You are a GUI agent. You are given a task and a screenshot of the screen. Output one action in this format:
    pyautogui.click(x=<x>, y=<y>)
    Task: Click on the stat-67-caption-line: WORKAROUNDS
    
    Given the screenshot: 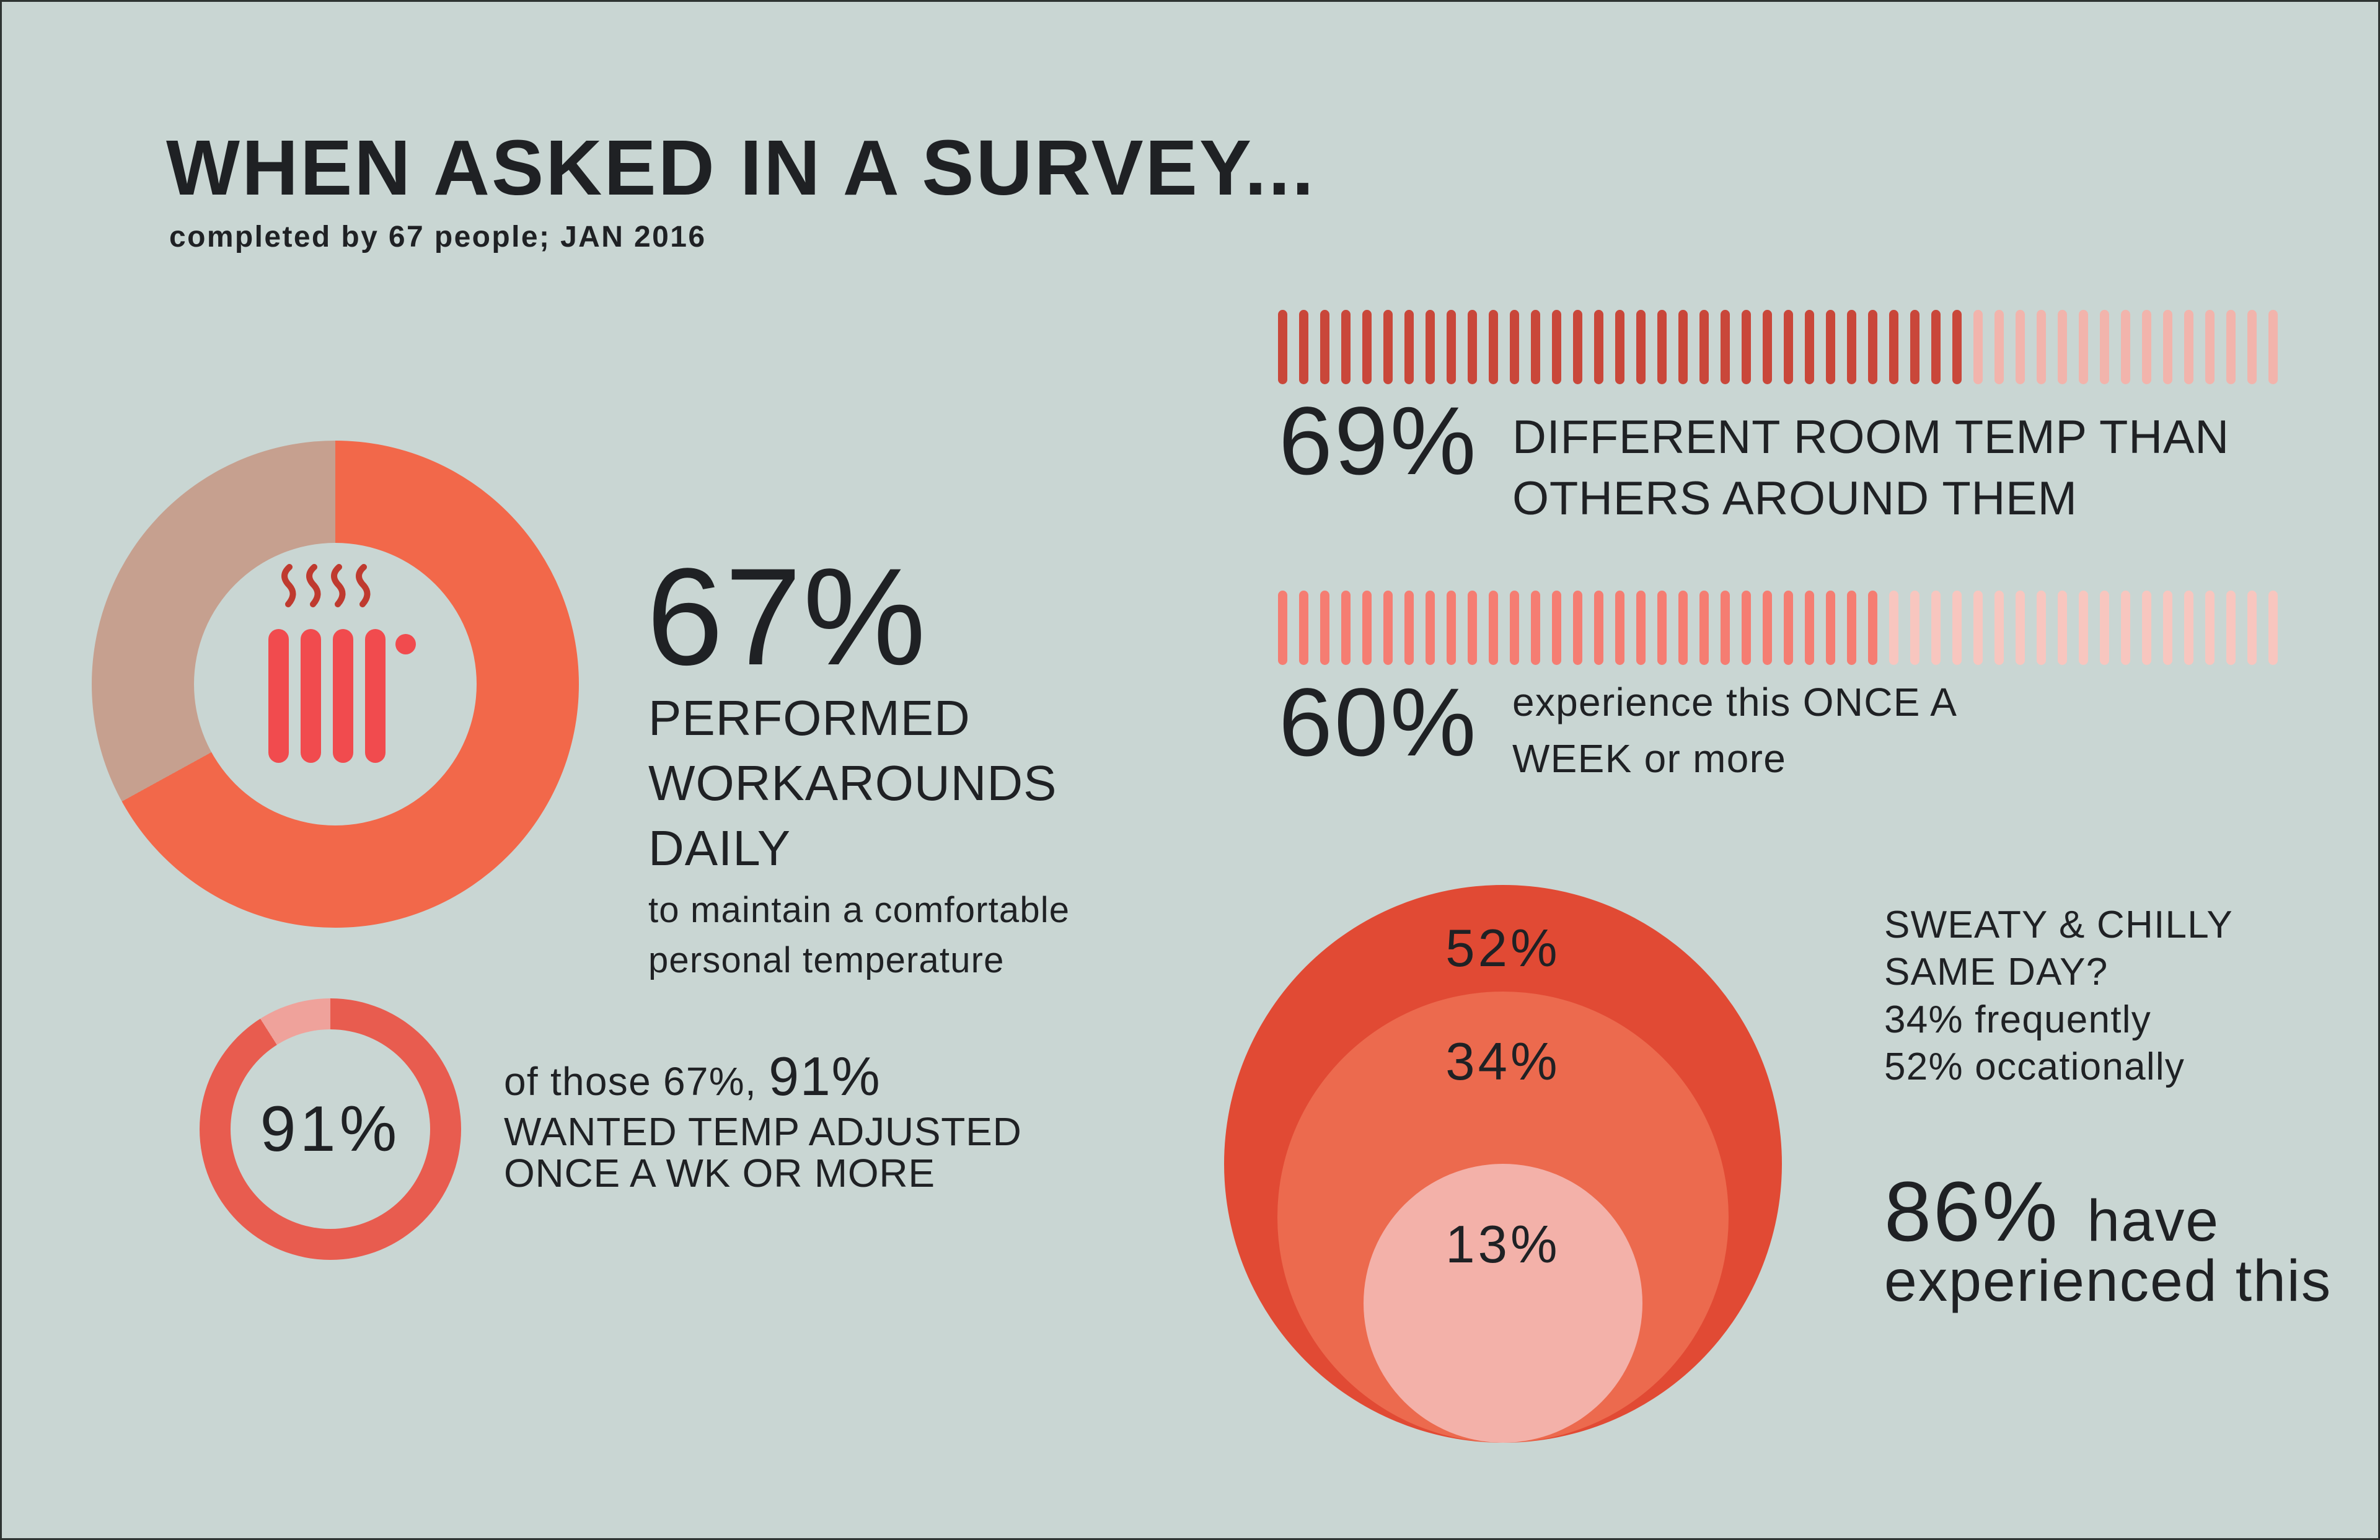 What is the action you would take?
    pyautogui.click(x=852, y=783)
    